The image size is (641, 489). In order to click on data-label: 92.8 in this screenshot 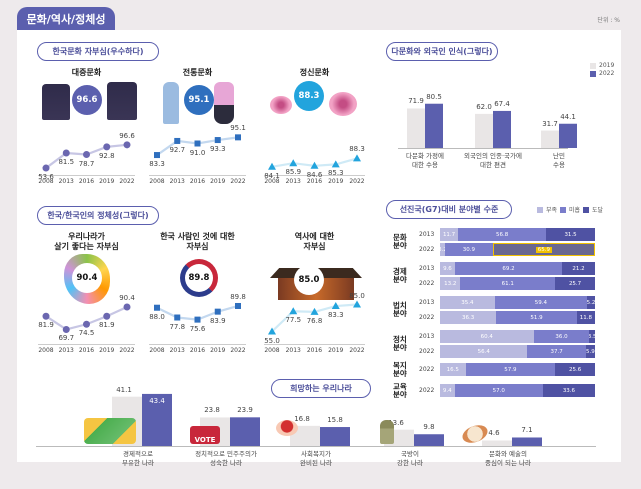, I will do `click(106, 155)`.